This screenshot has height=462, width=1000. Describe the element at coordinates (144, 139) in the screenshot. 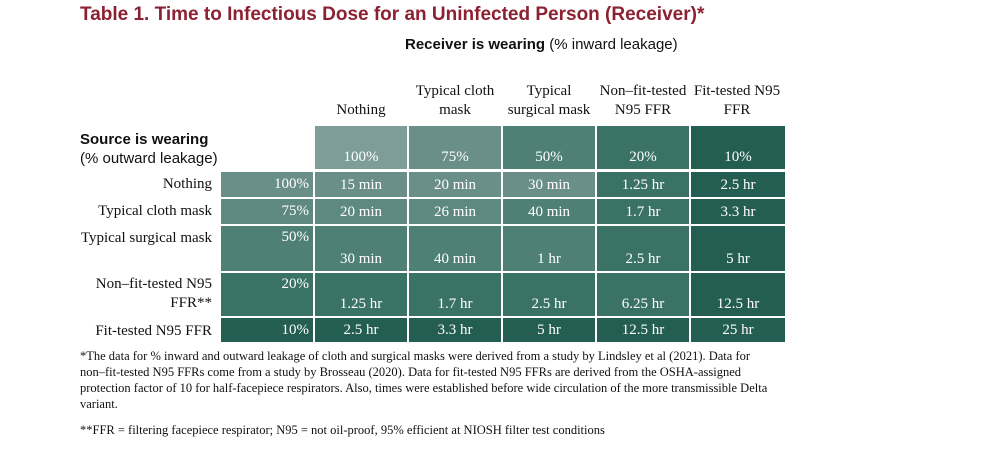

I see `source-header-bold: Source is wearing` at that location.